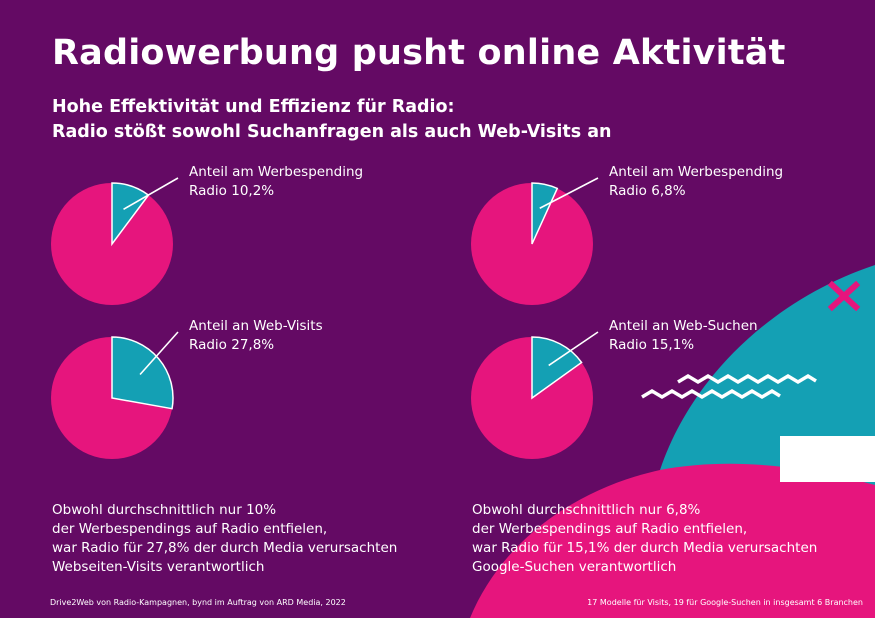 This screenshot has height=618, width=875. Describe the element at coordinates (276, 182) in the screenshot. I see `pie-label: Anteil am Werbespending Radio 10,2%` at that location.